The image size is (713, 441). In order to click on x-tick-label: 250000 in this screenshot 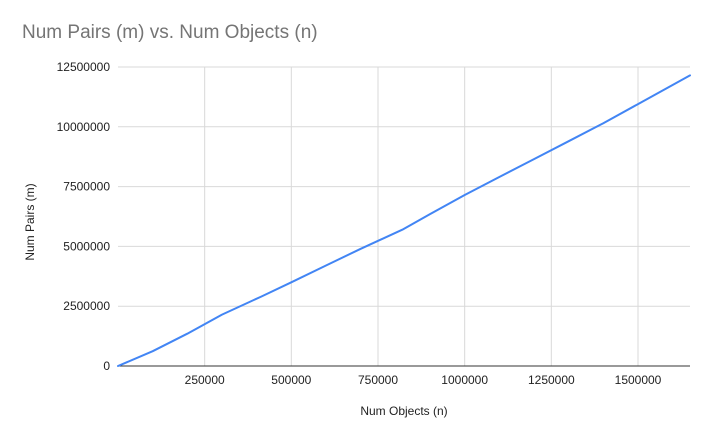, I will do `click(205, 380)`.